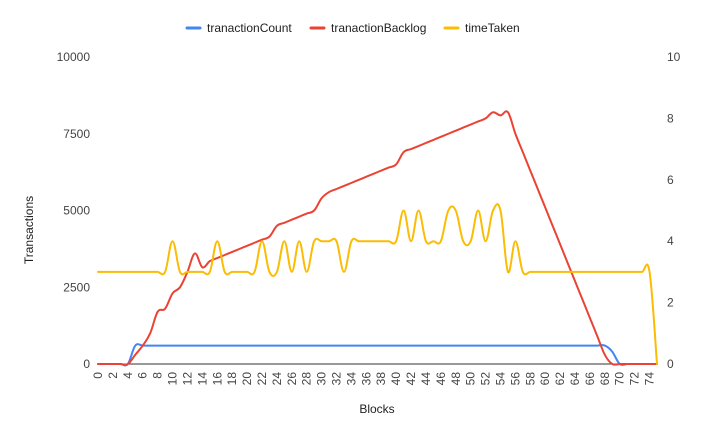 This screenshot has width=709, height=443. Describe the element at coordinates (98, 375) in the screenshot. I see `x-tick-label: 0` at that location.